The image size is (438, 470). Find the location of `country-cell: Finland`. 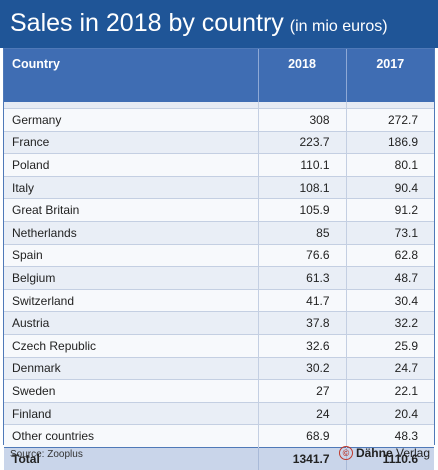

country-cell: Finland is located at coordinates (131, 413).